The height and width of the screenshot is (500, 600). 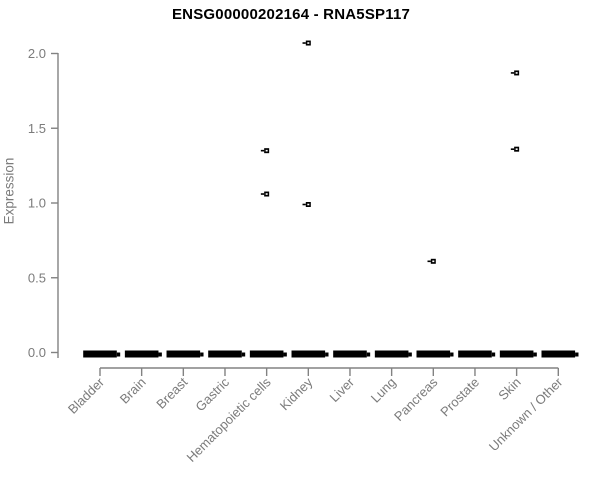 What do you see at coordinates (37, 53) in the screenshot?
I see `y-tick-label: 2.0` at bounding box center [37, 53].